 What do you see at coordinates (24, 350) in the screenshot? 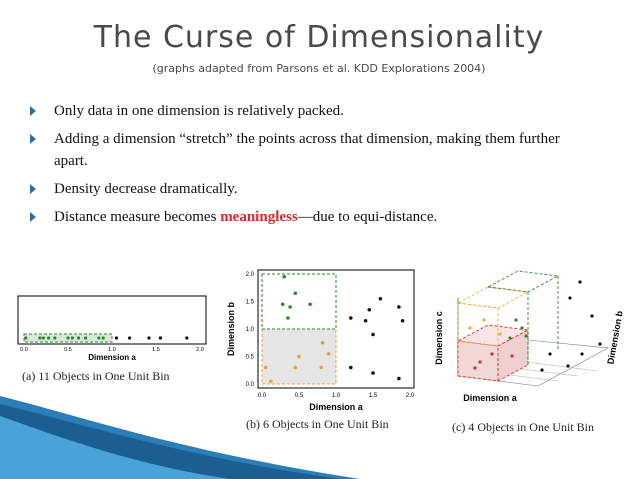
I see `x-tick-label: 0.0` at bounding box center [24, 350].